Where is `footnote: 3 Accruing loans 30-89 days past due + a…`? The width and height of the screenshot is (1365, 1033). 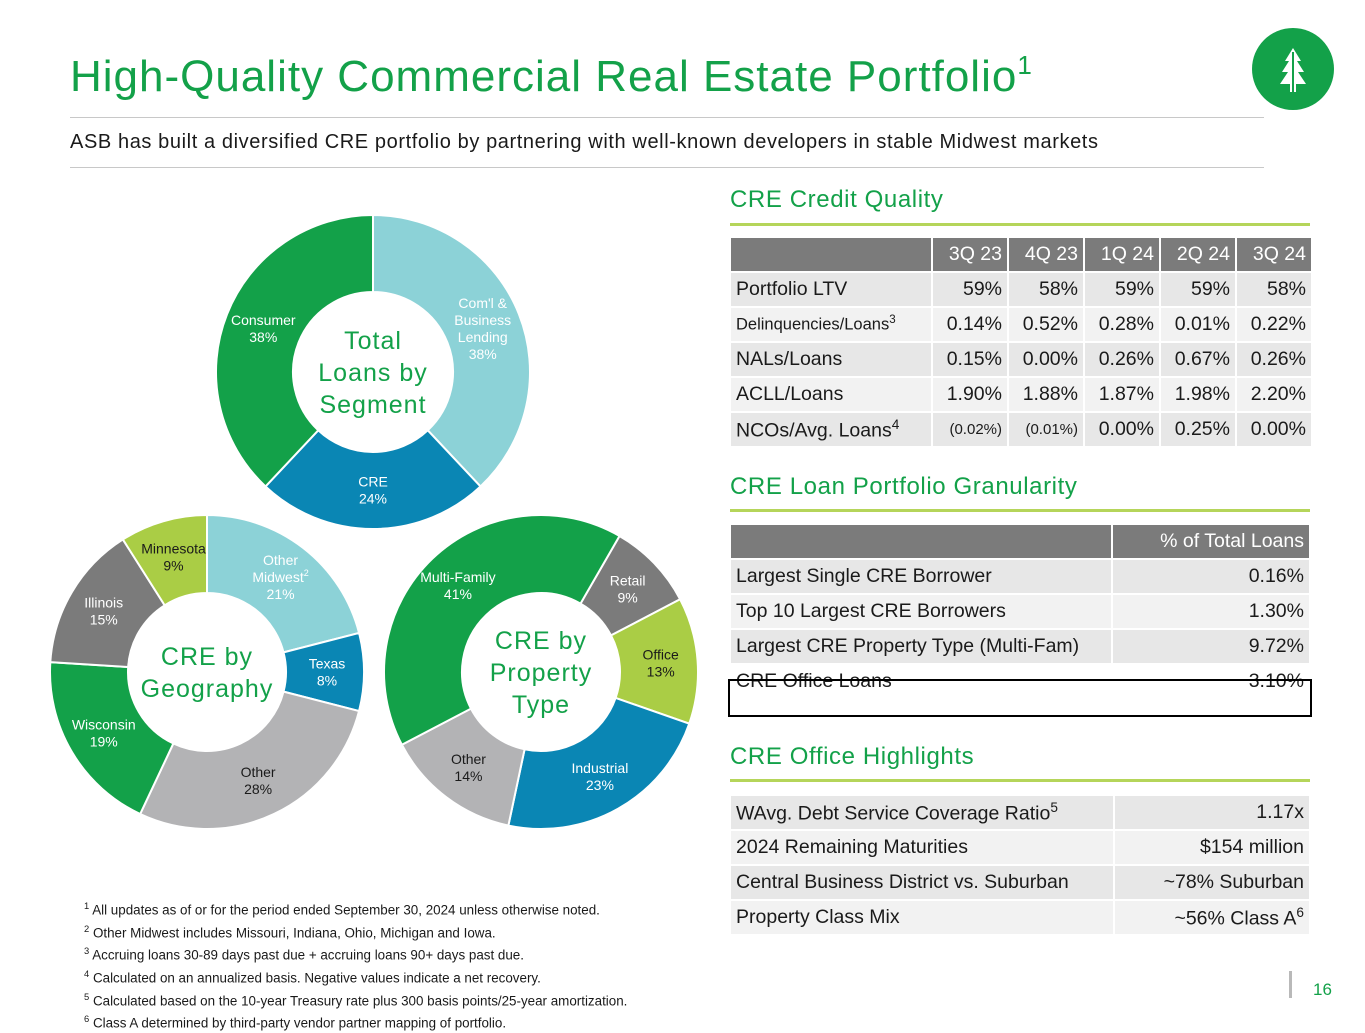
footnote: 3 Accruing loans 30-89 days past due + a… is located at coordinates (355, 953).